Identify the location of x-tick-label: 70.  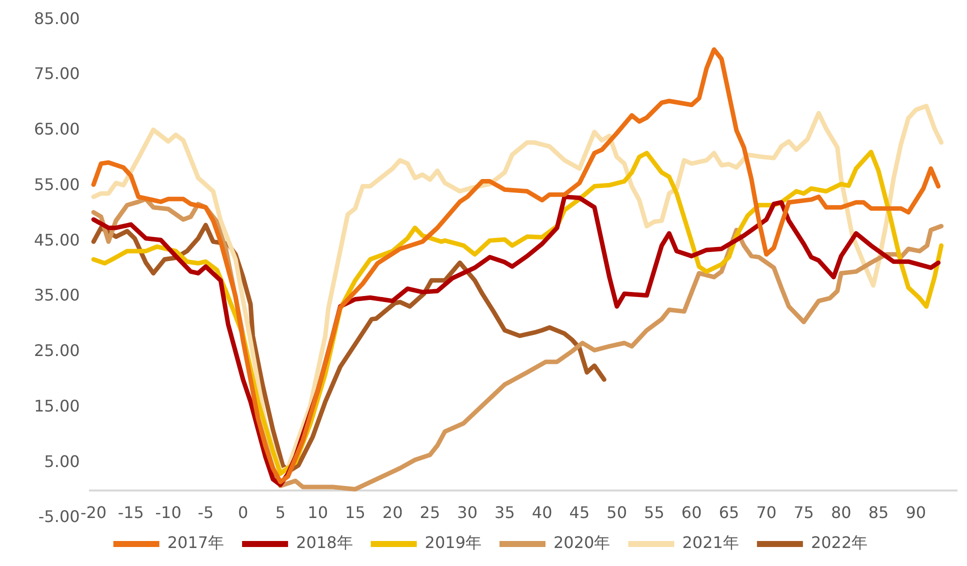
(766, 512).